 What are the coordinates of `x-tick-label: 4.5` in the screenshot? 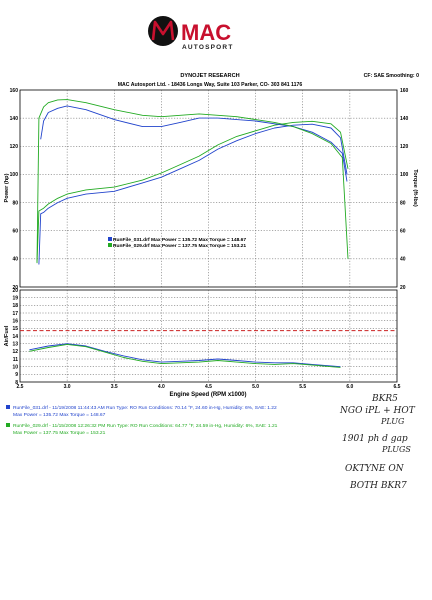 It's located at (208, 387).